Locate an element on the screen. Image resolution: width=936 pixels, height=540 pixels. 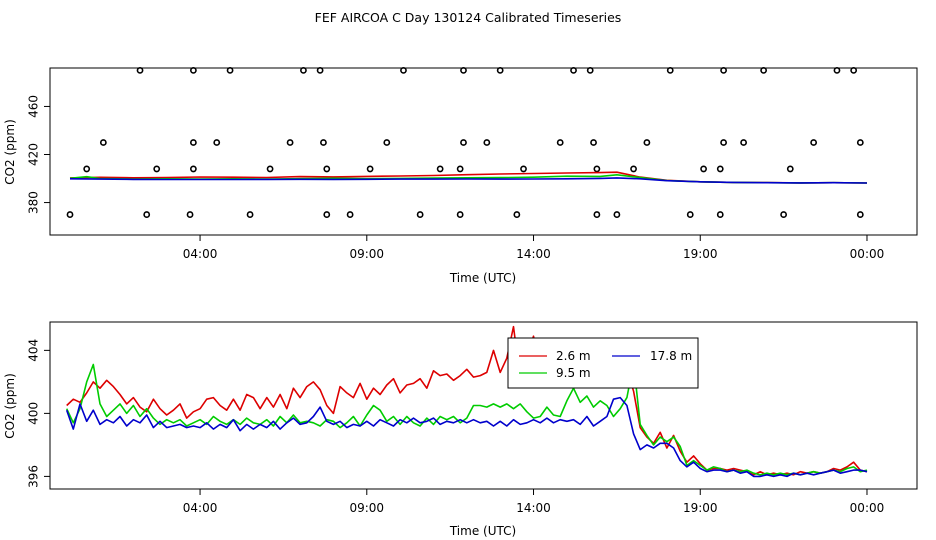
top-y-axis-label: CO2 (ppm) is located at coordinates (10, 152).